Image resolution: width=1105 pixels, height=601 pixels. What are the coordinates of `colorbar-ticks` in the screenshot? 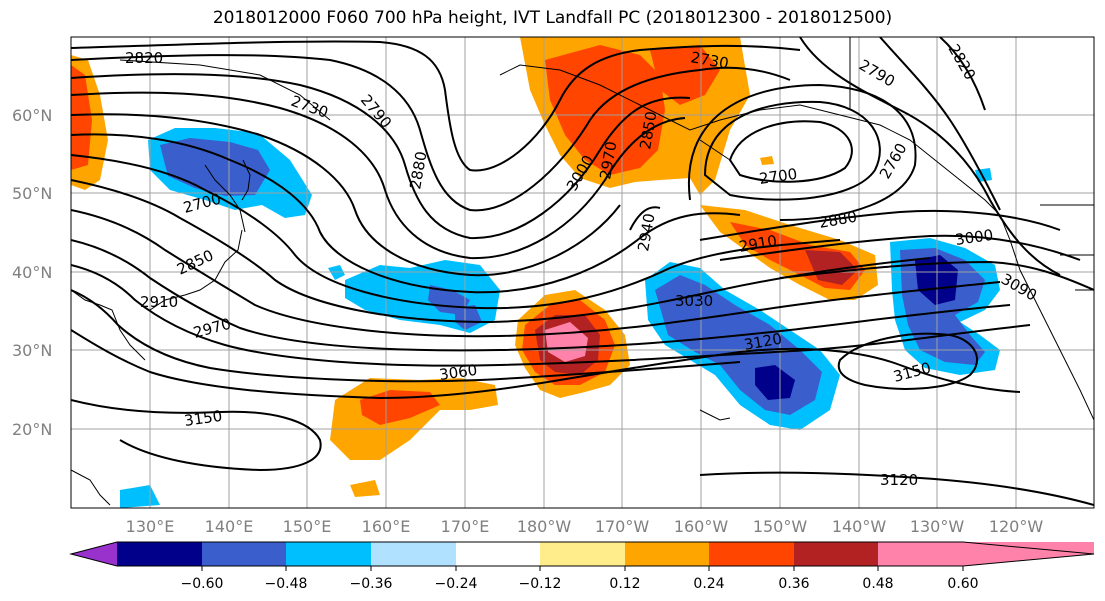 It's located at (582, 568).